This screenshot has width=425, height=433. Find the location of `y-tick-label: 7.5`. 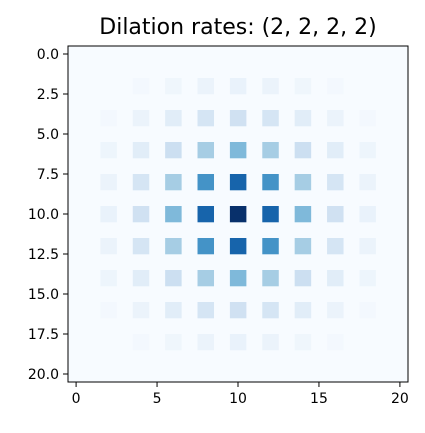

y-tick-label: 7.5 is located at coordinates (48, 175).